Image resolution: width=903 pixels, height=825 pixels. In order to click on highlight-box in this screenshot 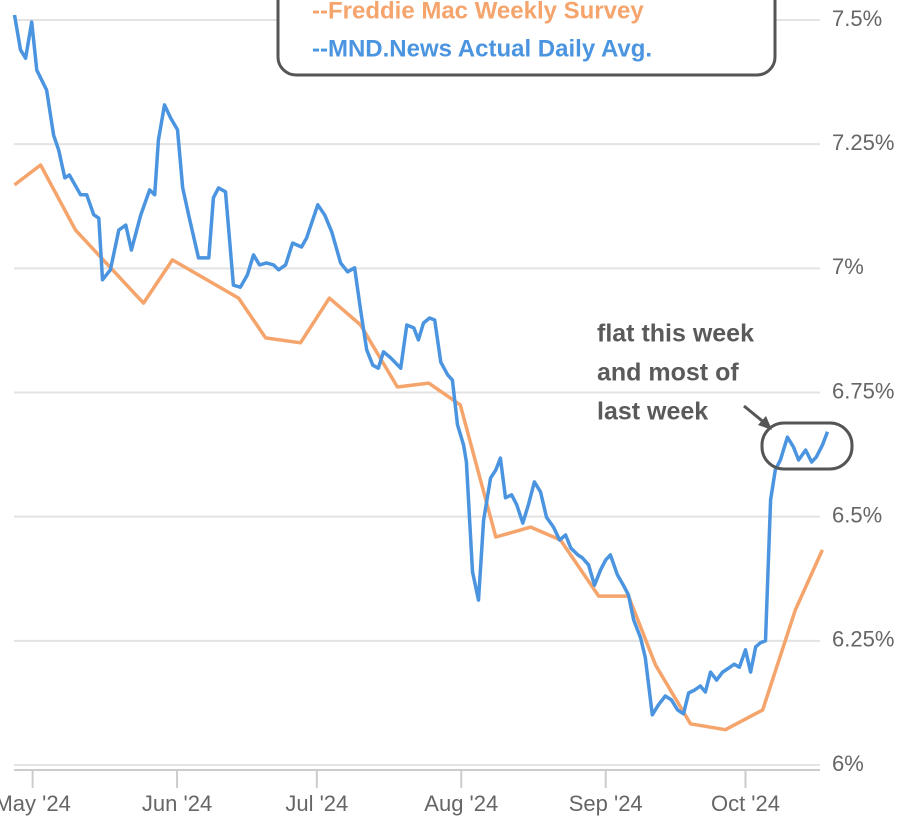, I will do `click(807, 446)`.